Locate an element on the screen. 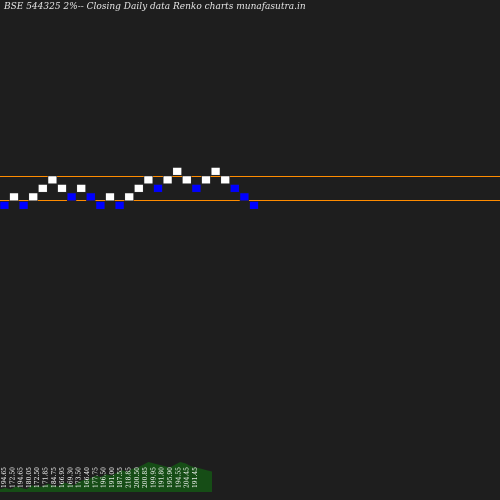 This screenshot has width=500, height=500. volume-area is located at coordinates (106, 477).